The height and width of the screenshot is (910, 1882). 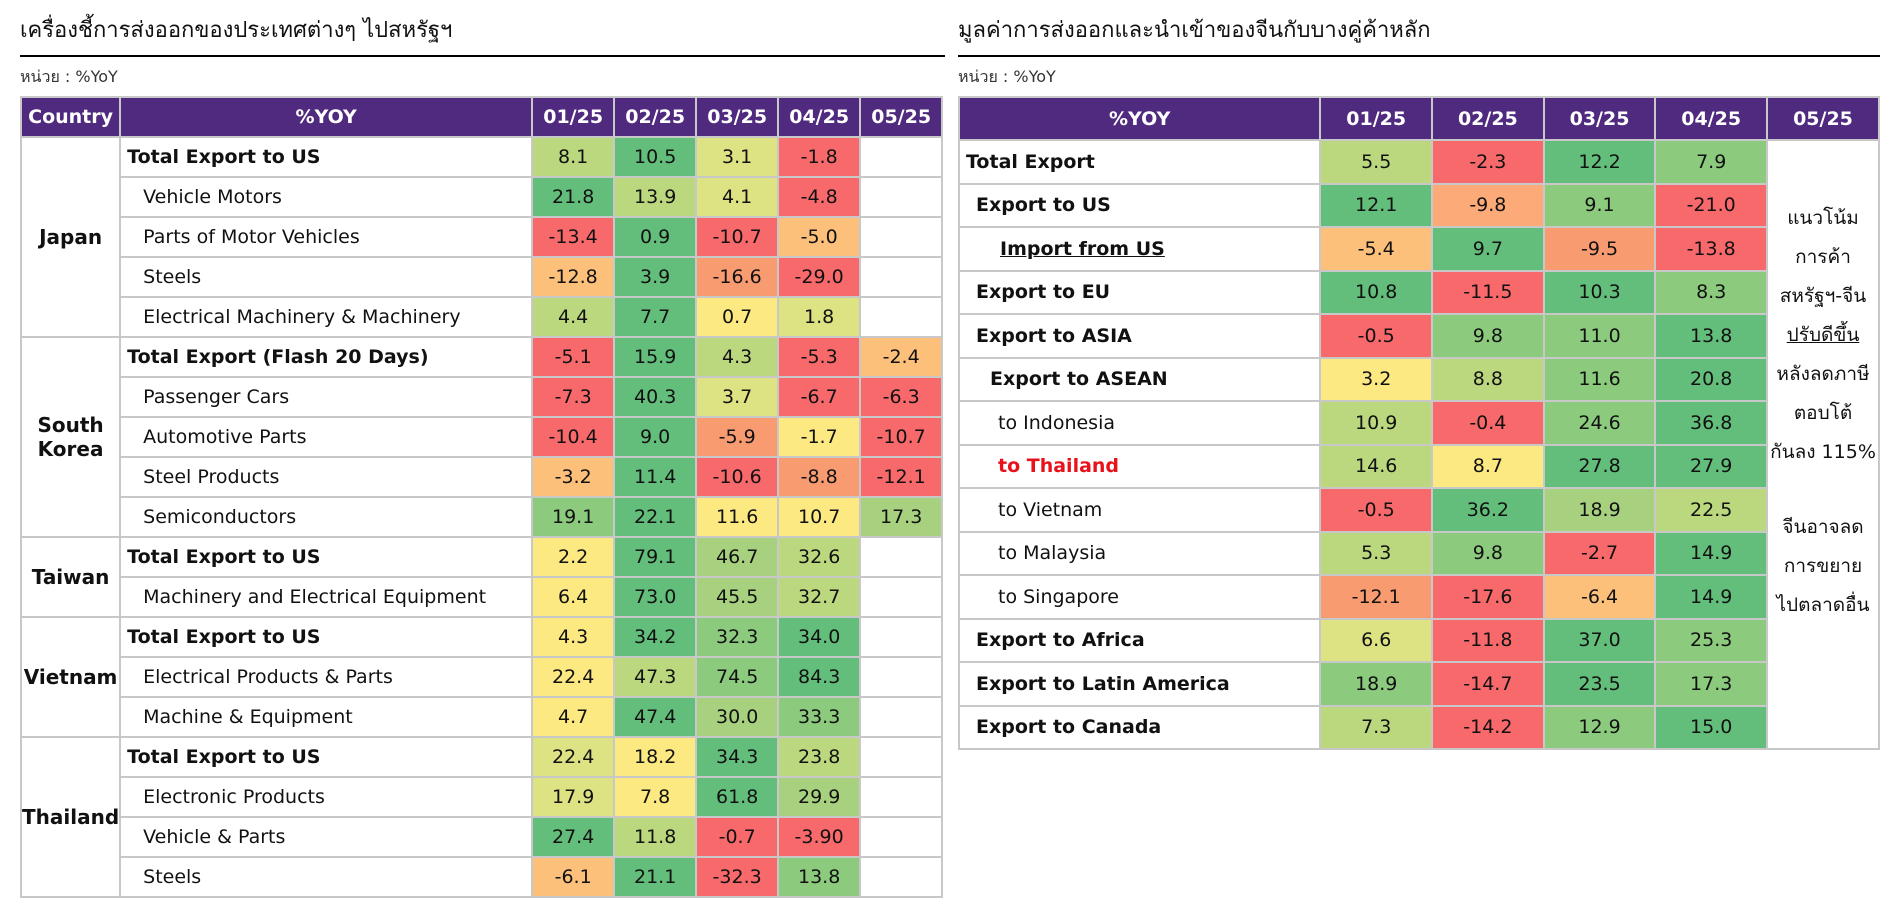 What do you see at coordinates (655, 637) in the screenshot?
I see `value-cell: 34.2` at bounding box center [655, 637].